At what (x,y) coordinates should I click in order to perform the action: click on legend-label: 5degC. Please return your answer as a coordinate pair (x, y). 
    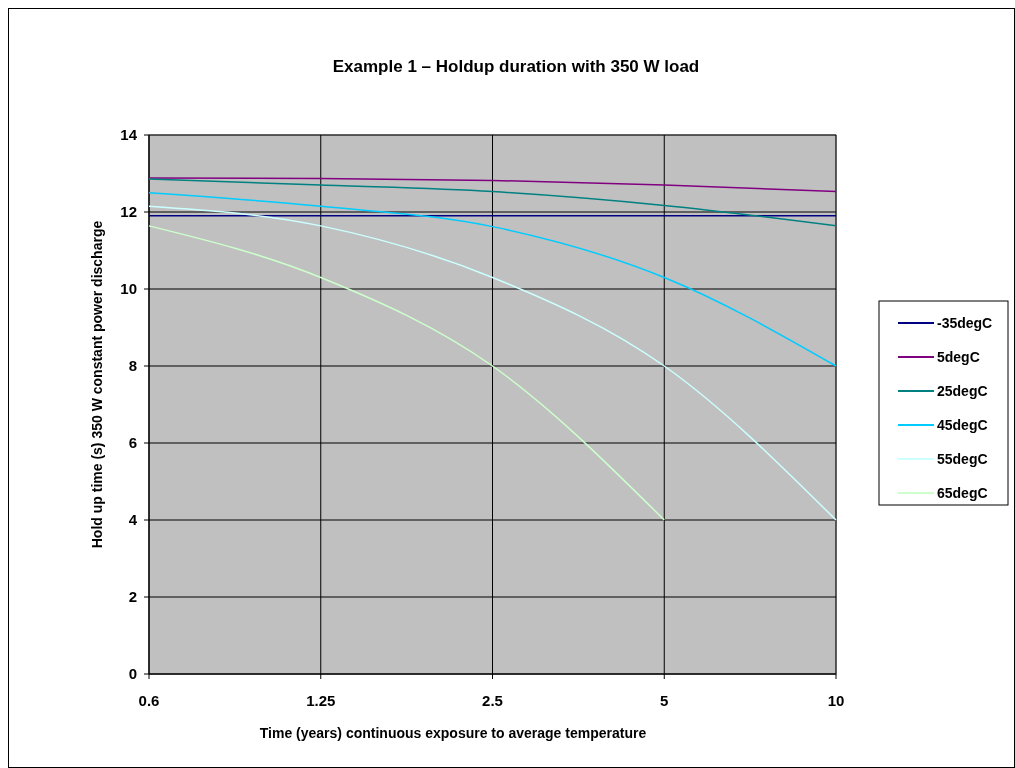
    Looking at the image, I should click on (958, 357).